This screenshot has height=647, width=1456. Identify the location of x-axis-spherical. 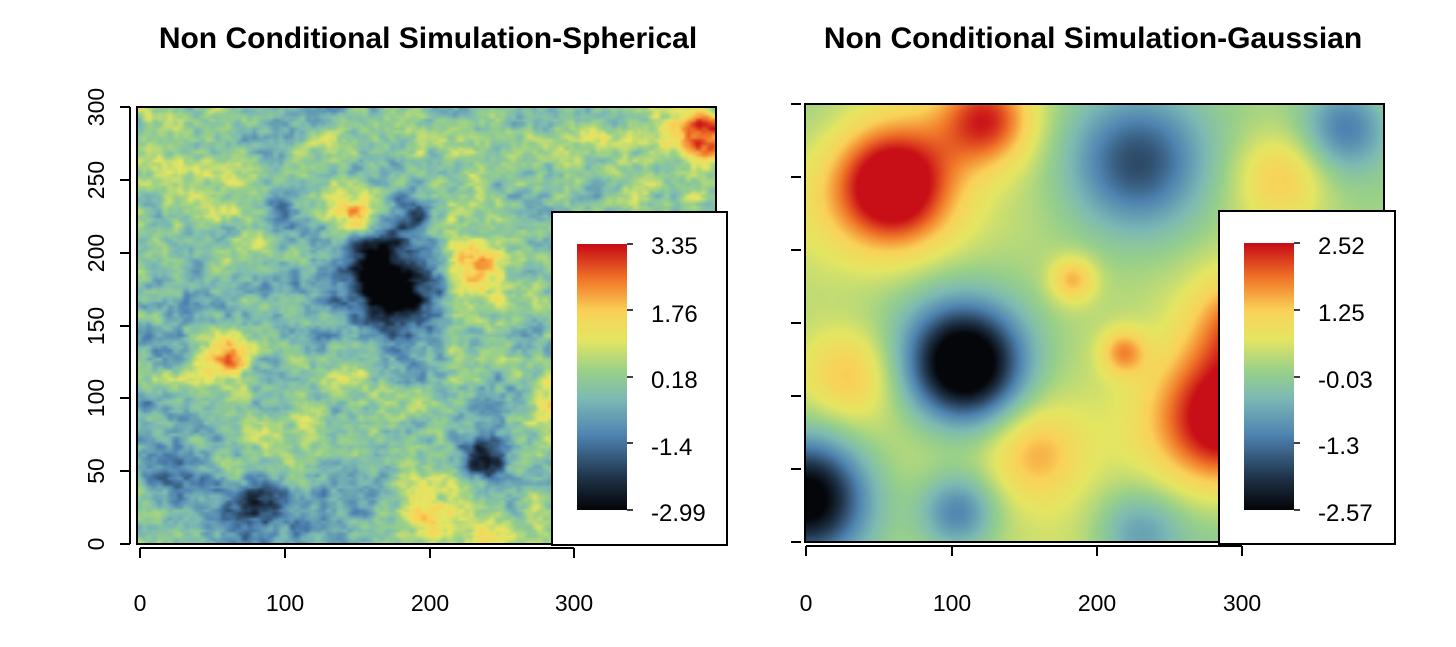
(357, 552).